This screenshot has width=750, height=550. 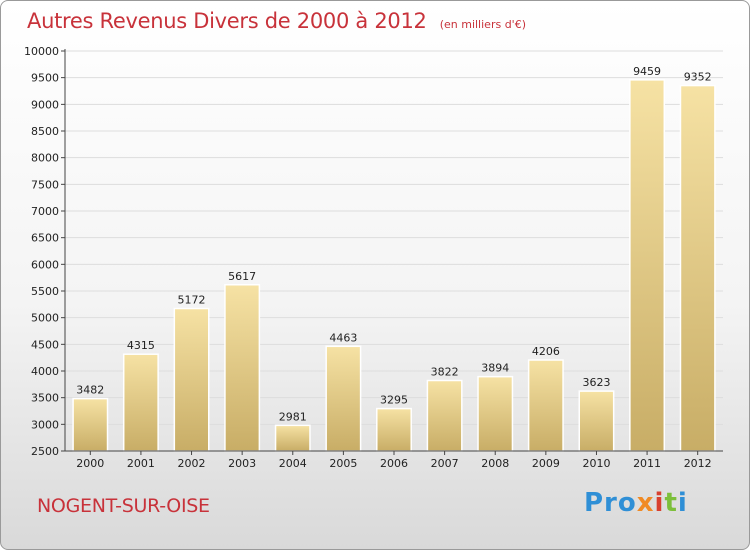 I want to click on chart-title-text: Autres Revenus Divers de 2000 à 2012, so click(x=227, y=21).